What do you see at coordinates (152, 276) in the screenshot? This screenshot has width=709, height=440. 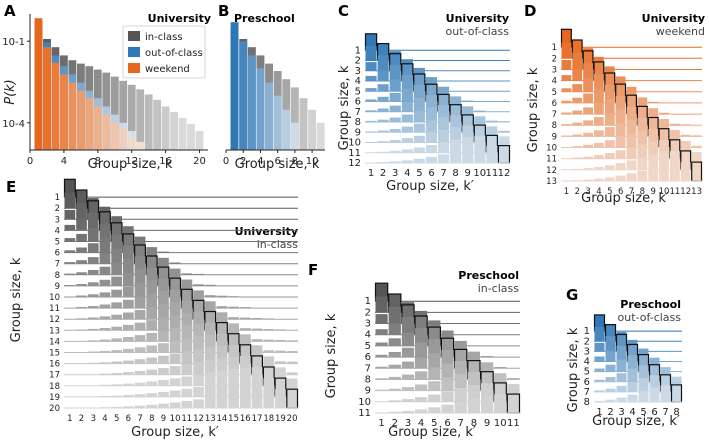 I see `ridge-bar-k9-kp8` at bounding box center [152, 276].